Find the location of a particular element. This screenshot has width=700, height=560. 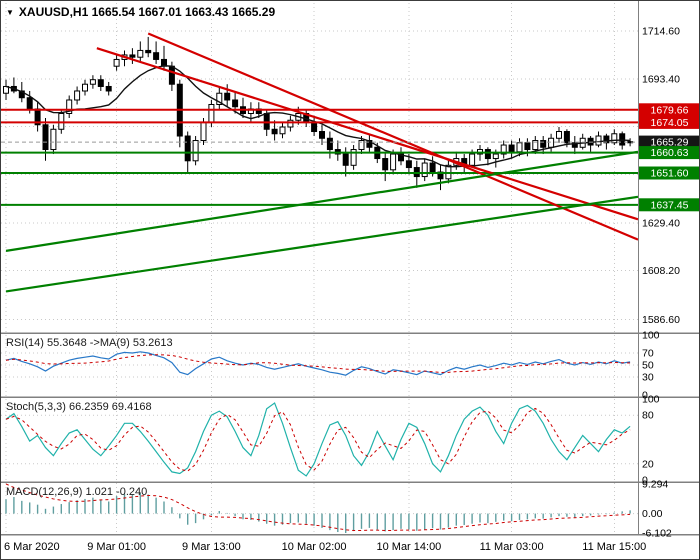

svg-text: 50 is located at coordinates (648, 366).